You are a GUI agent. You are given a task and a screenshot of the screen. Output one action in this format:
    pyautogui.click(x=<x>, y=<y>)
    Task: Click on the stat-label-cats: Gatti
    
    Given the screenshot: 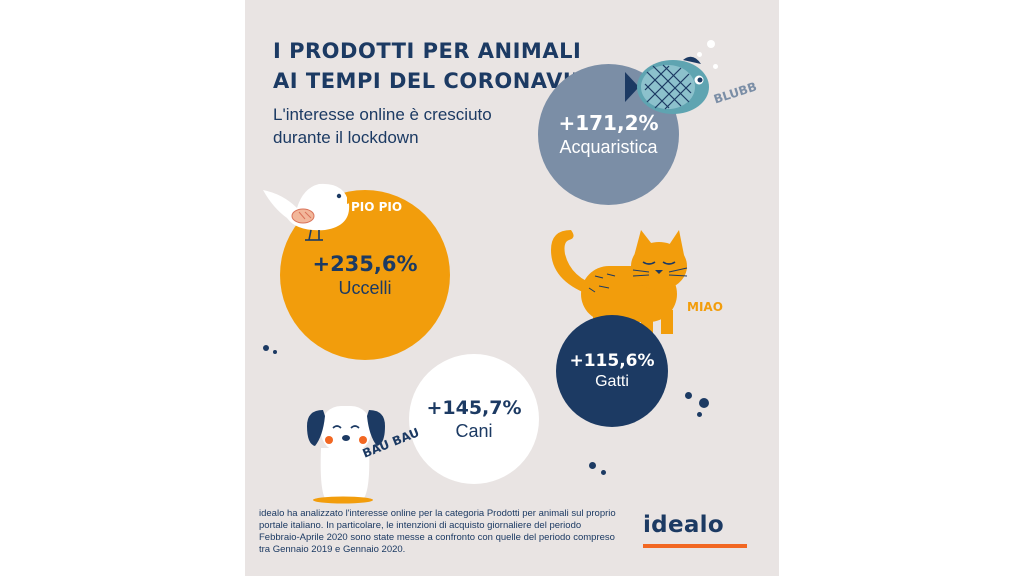 What is the action you would take?
    pyautogui.click(x=612, y=381)
    